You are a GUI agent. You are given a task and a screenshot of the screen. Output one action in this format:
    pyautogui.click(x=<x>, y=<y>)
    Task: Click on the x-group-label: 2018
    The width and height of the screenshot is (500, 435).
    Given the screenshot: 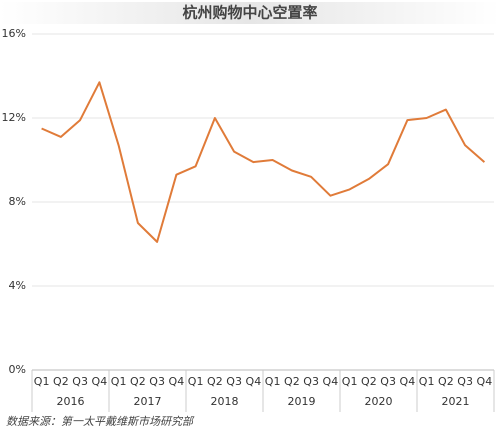 What is the action you would take?
    pyautogui.click(x=225, y=401)
    